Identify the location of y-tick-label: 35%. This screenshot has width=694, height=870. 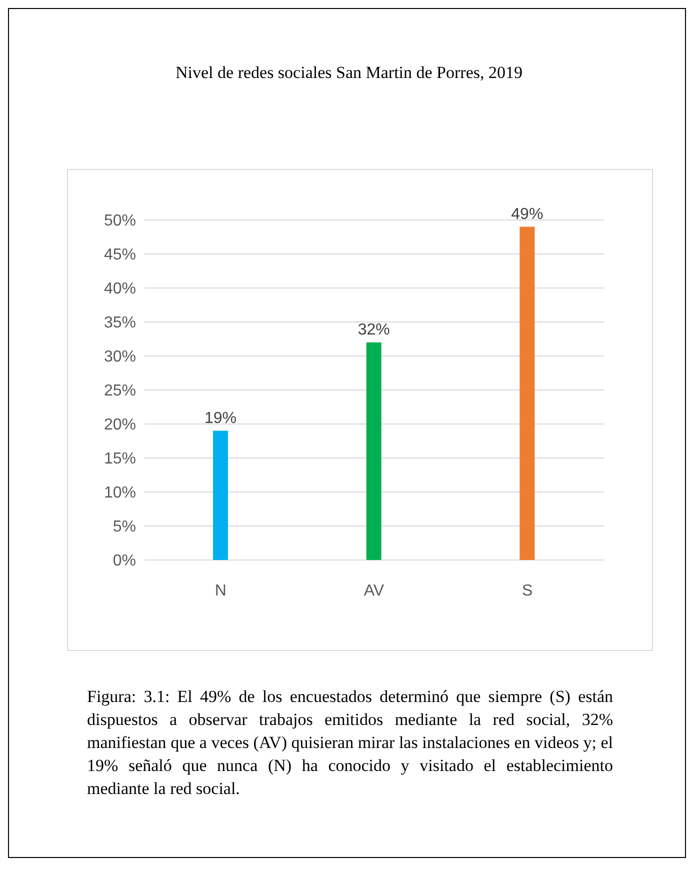
(120, 323).